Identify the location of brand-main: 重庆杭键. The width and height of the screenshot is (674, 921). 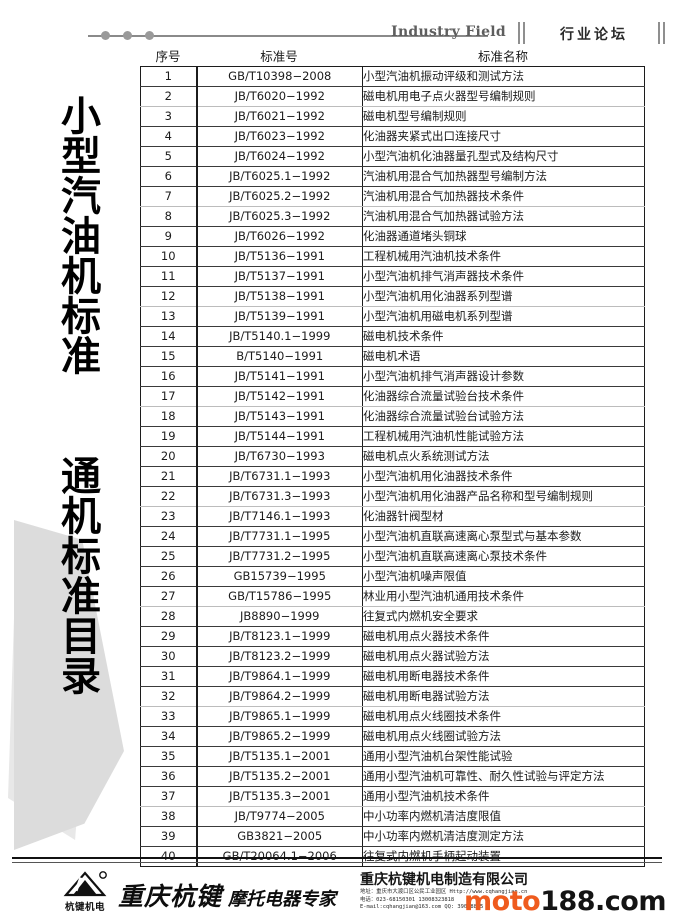
(170, 896).